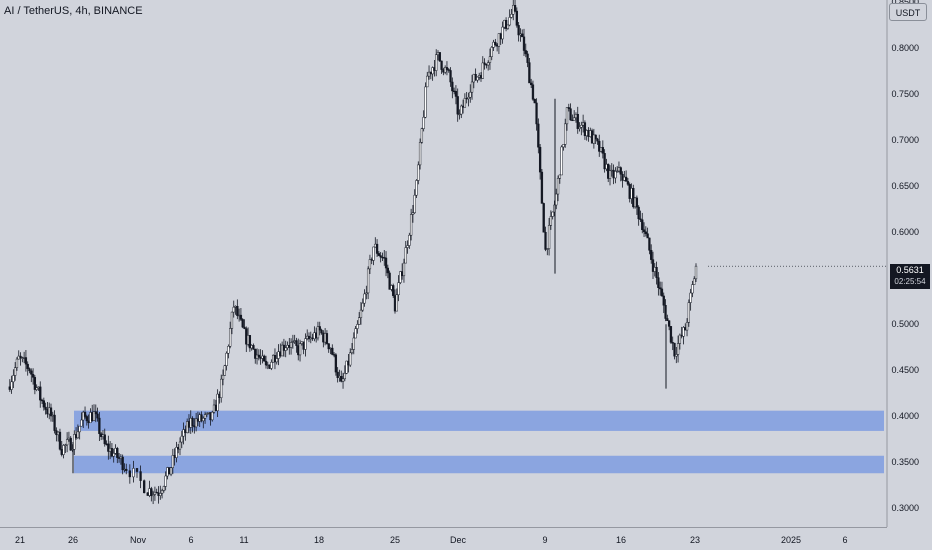  I want to click on symbol-title: AI / TetherUS, 4h, BINANCE, so click(73, 11).